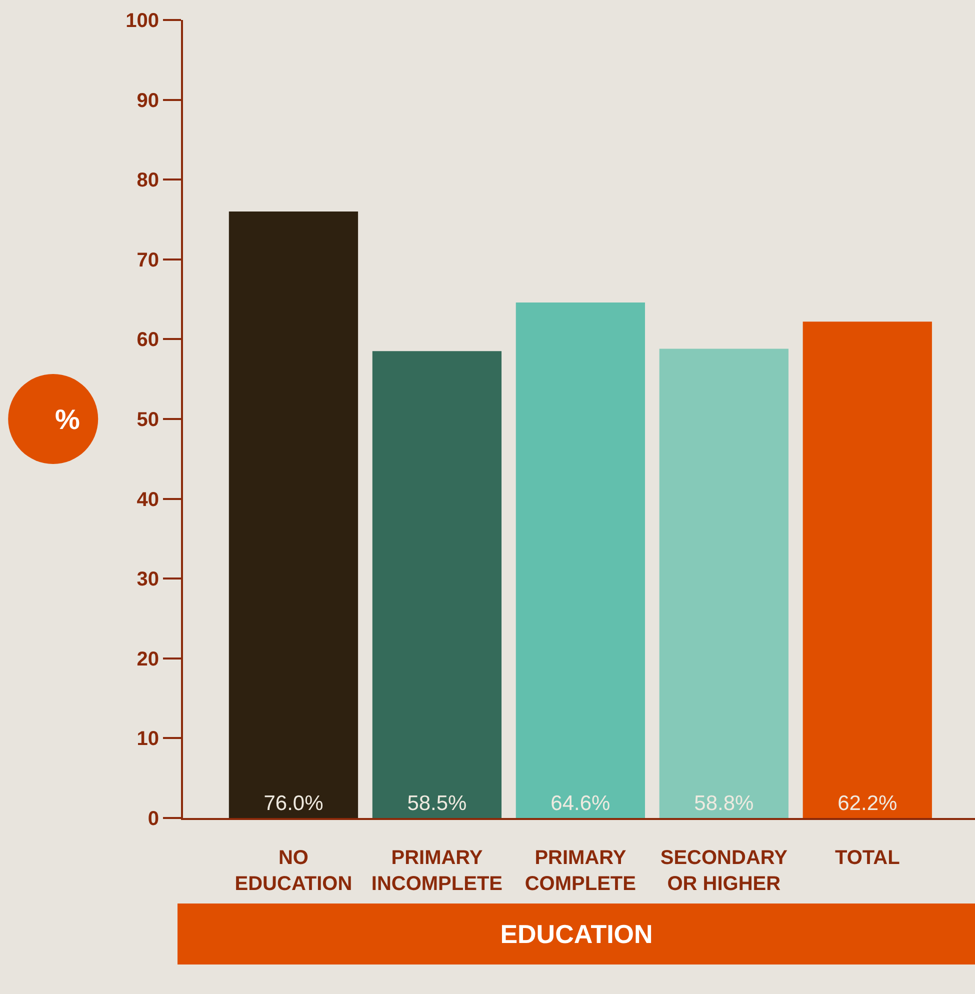 The height and width of the screenshot is (994, 975). Describe the element at coordinates (147, 659) in the screenshot. I see `y-tick-label: 20` at that location.